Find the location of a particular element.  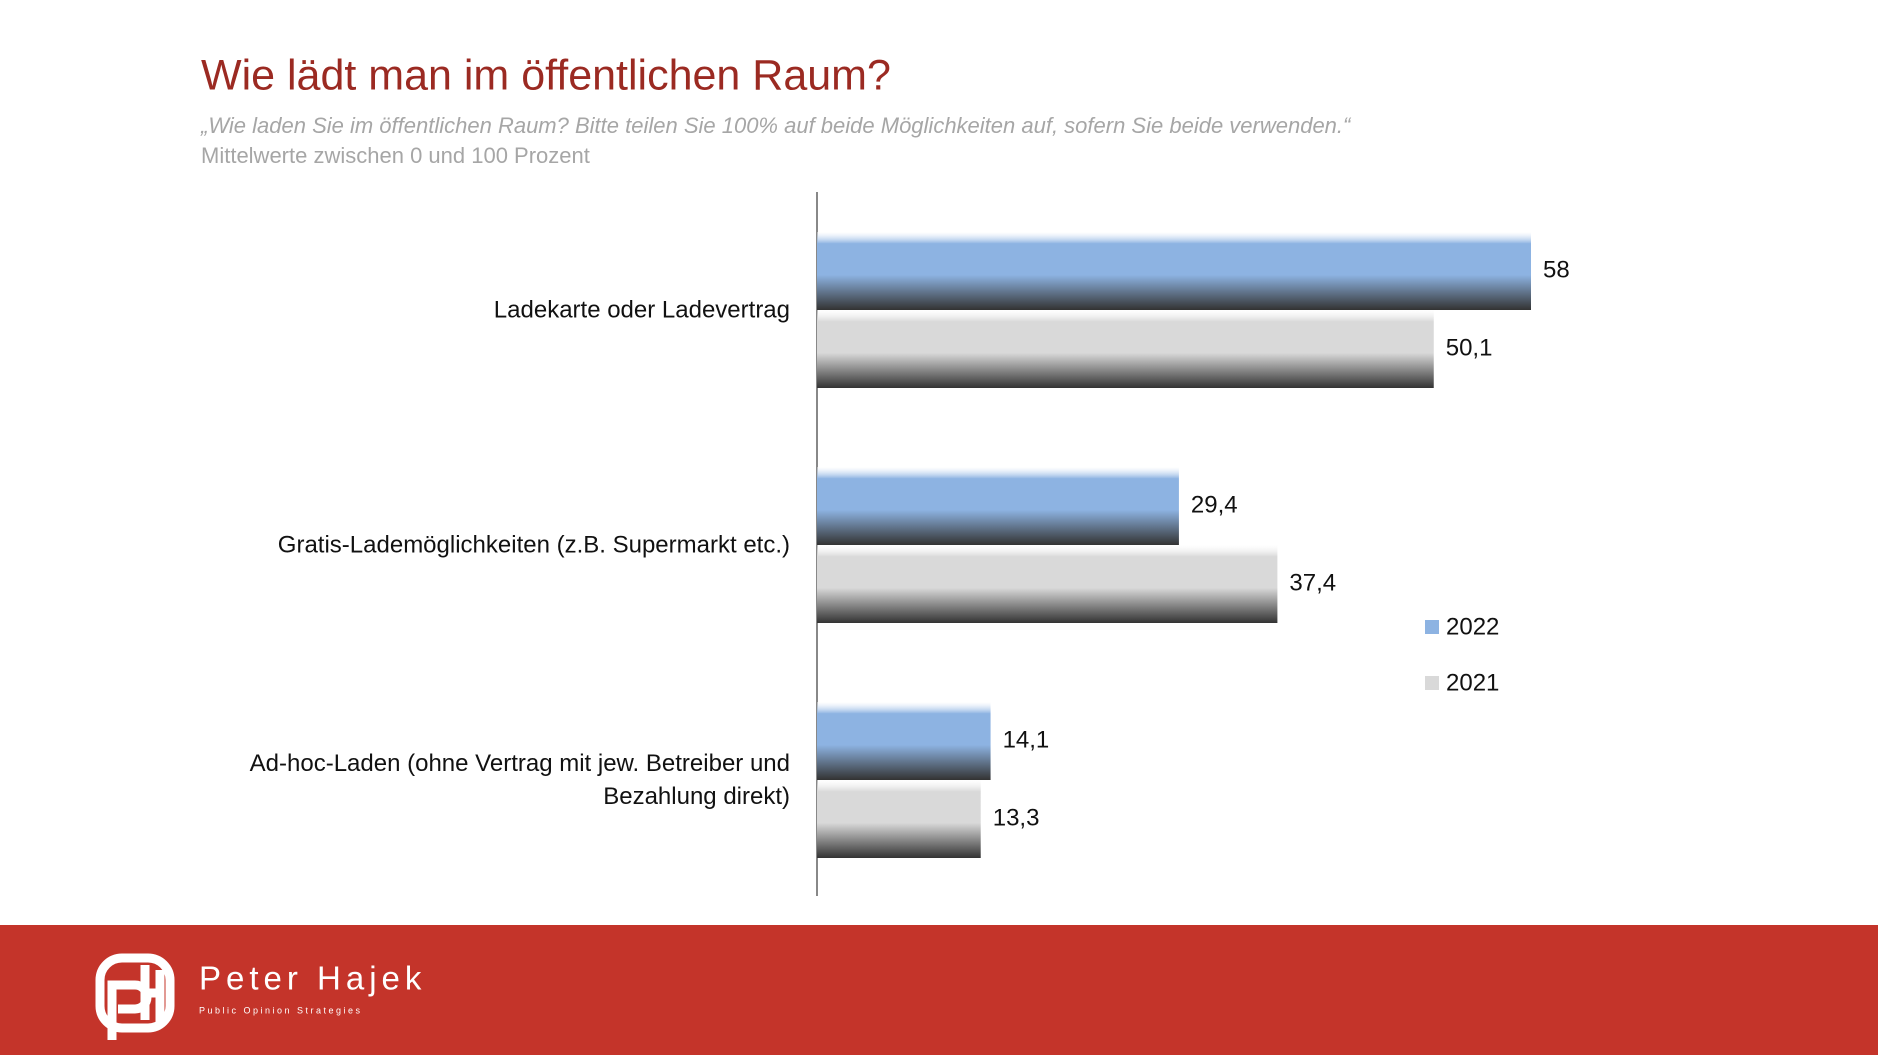

legend-label: 2021 is located at coordinates (1472, 682).